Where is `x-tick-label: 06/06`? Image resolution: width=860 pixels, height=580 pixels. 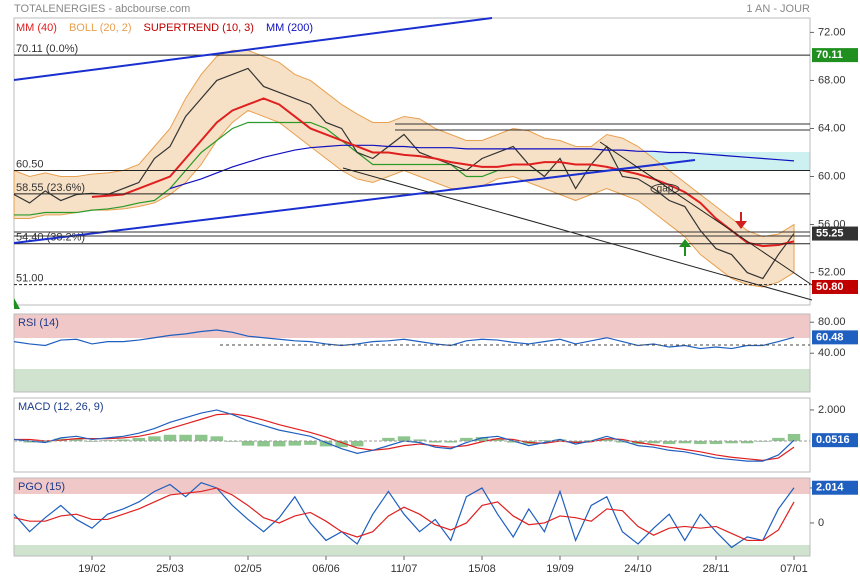 x-tick-label: 06/06 is located at coordinates (326, 569).